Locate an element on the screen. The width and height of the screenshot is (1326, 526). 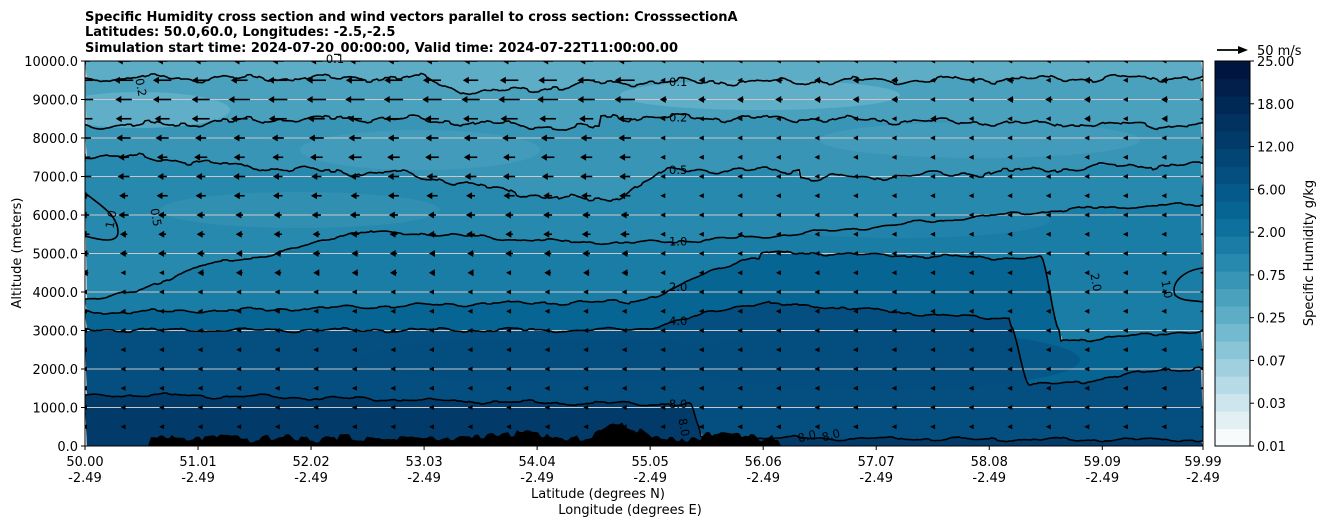
contour-label: 2.0 is located at coordinates (678, 287).